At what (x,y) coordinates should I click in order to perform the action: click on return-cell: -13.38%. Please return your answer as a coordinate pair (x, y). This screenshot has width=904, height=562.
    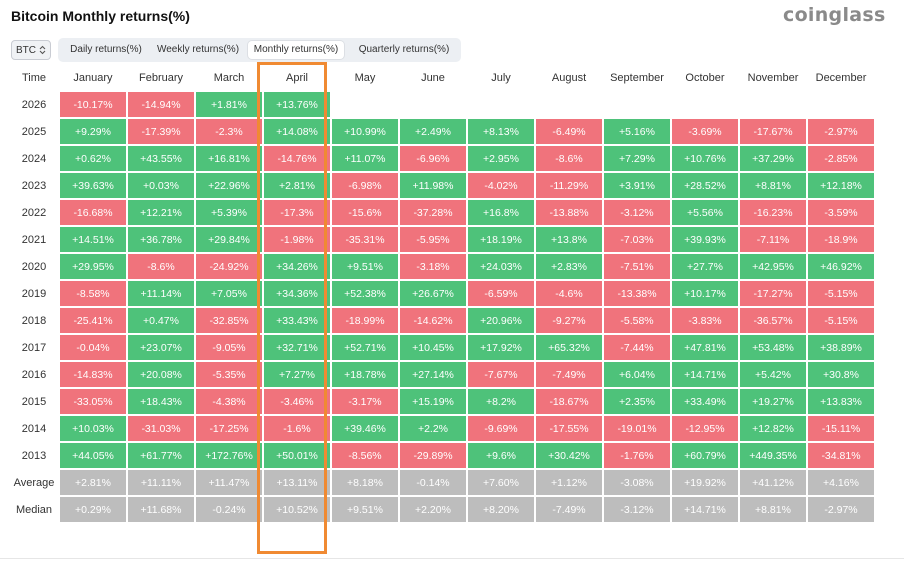
    Looking at the image, I should click on (637, 293).